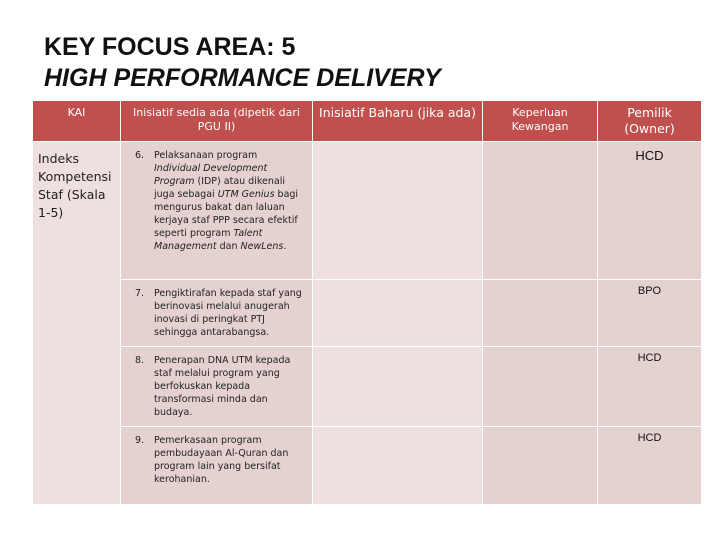 The height and width of the screenshot is (540, 720). What do you see at coordinates (140, 360) in the screenshot?
I see `item-number: 8.` at bounding box center [140, 360].